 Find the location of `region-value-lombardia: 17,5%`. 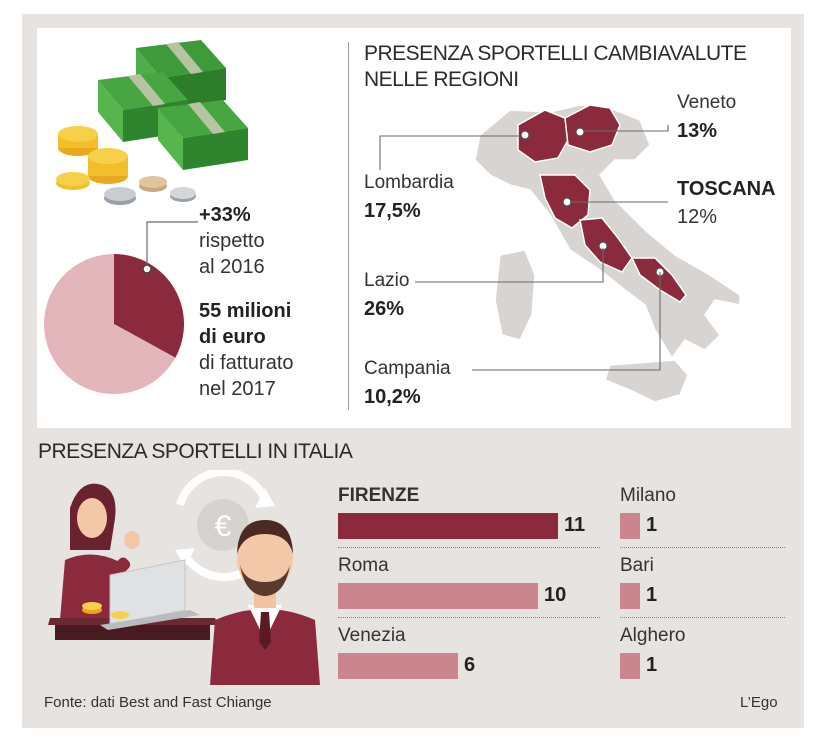

region-value-lombardia: 17,5% is located at coordinates (392, 211).